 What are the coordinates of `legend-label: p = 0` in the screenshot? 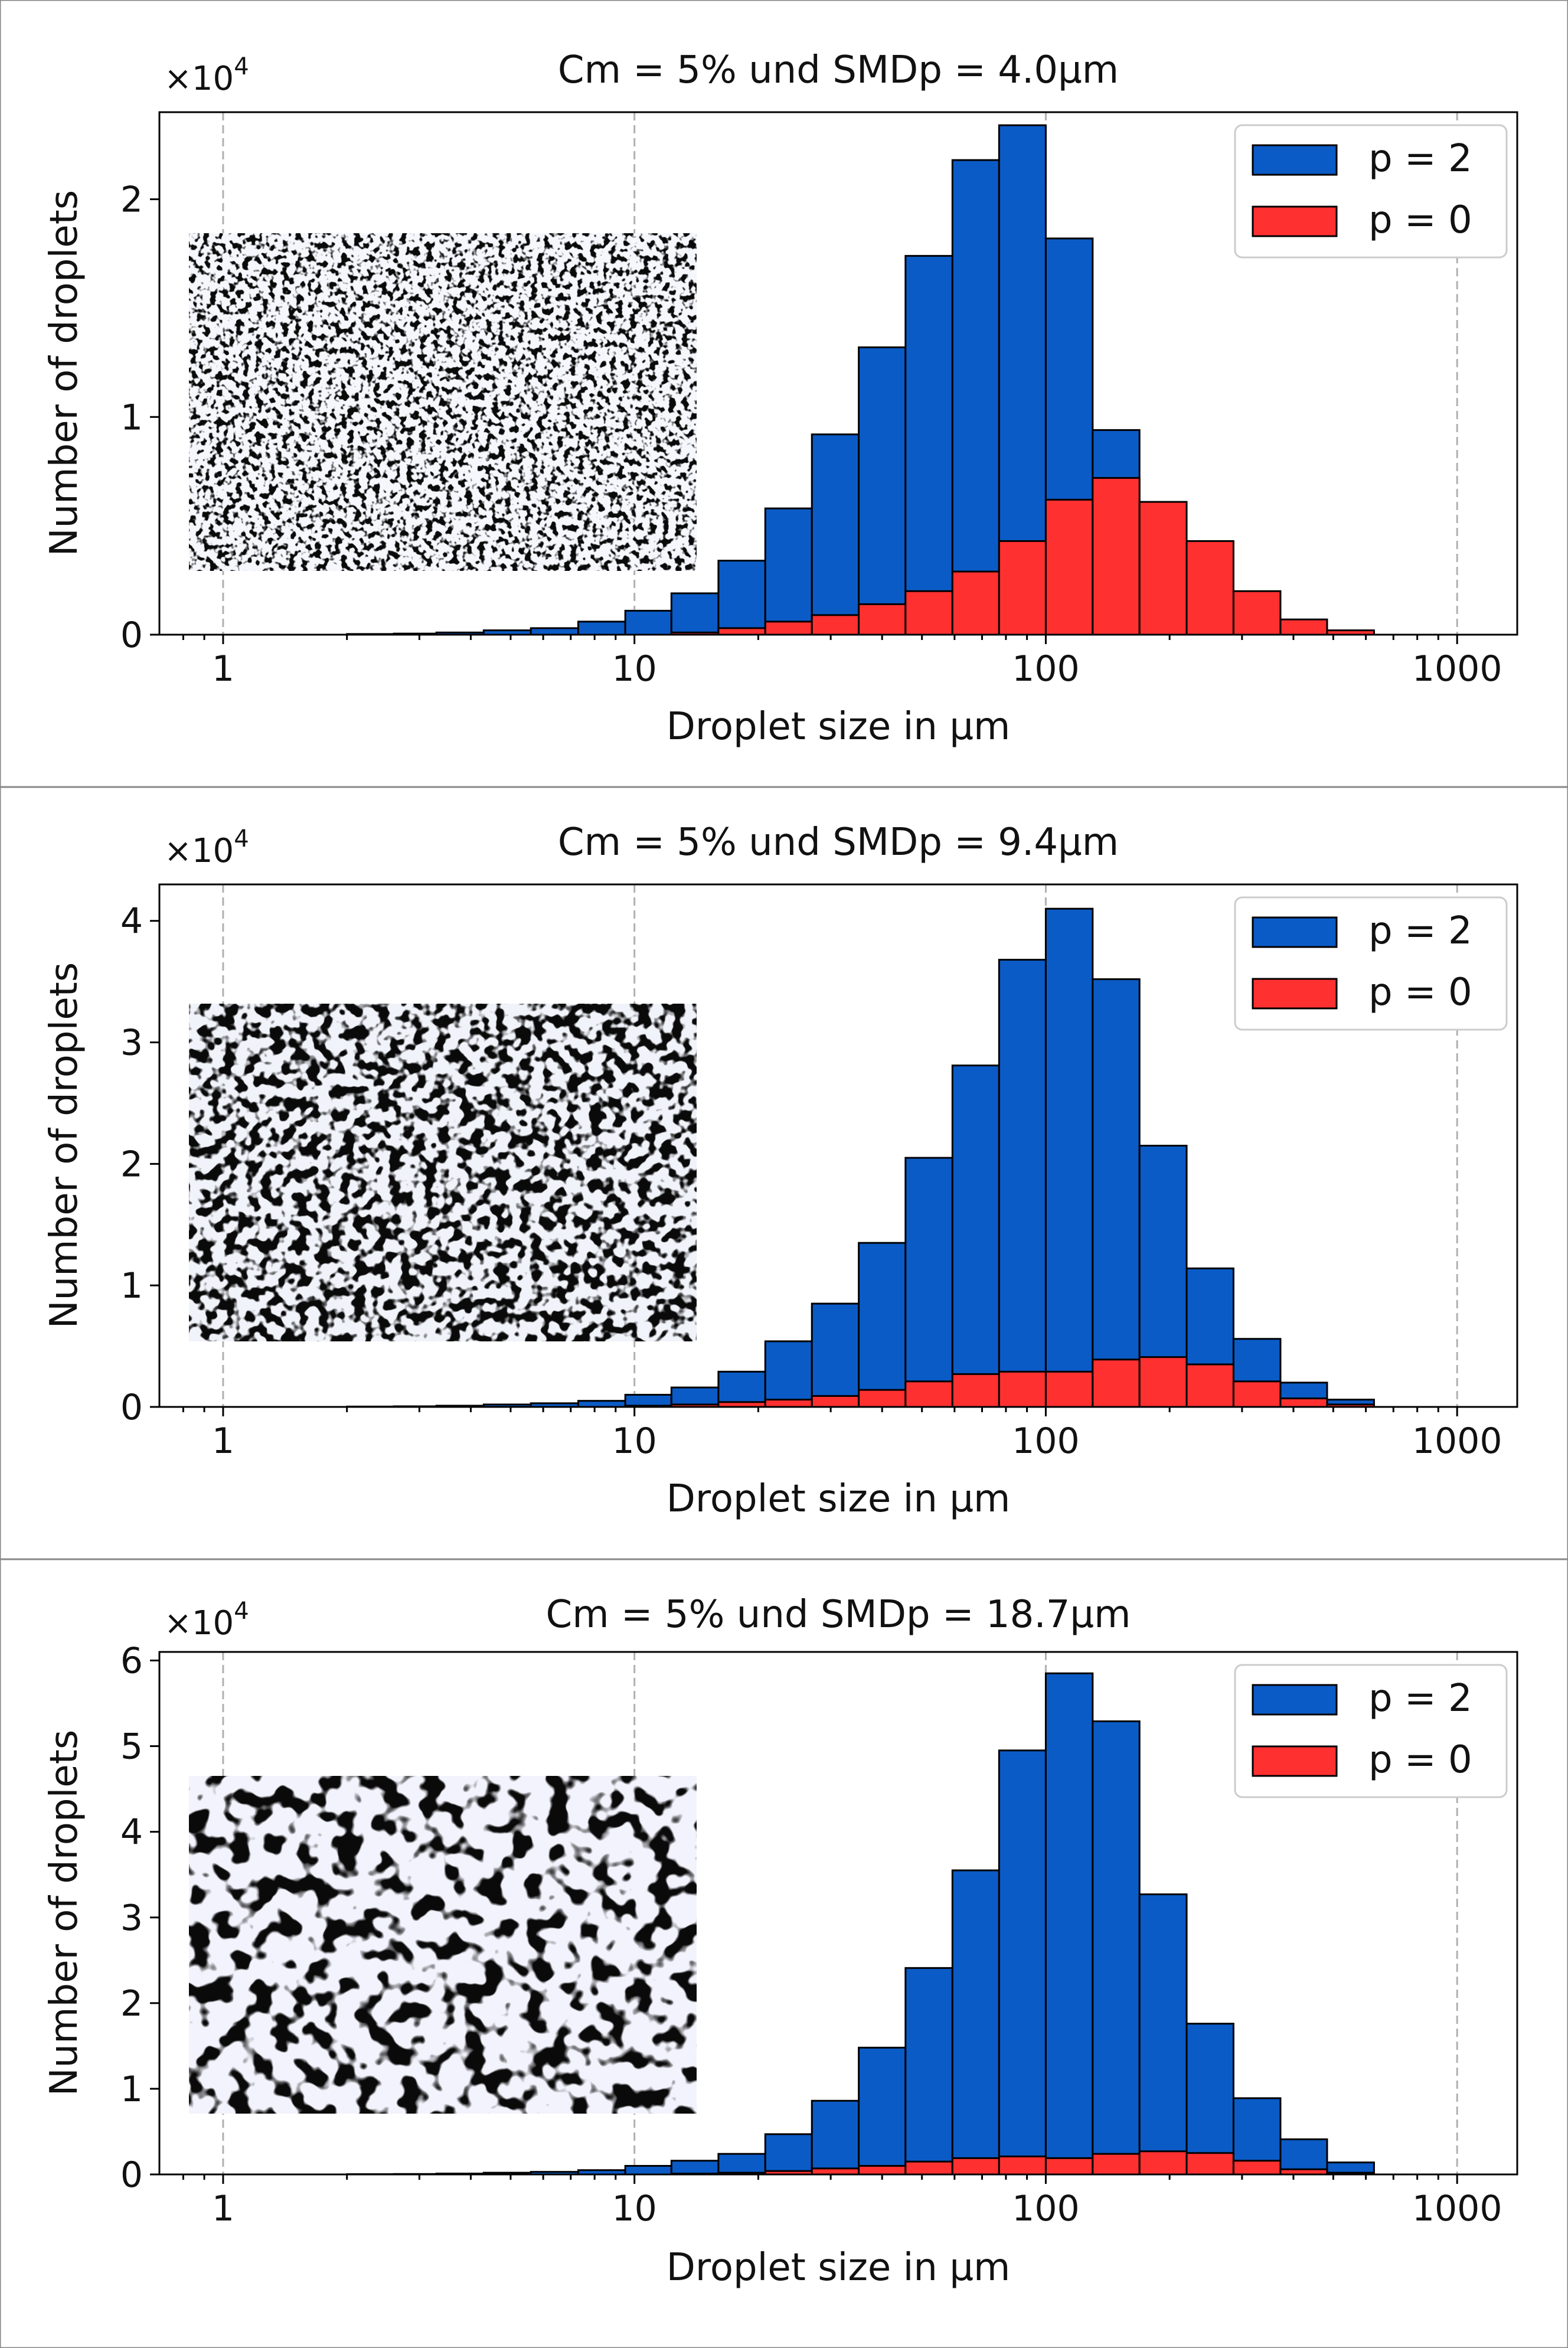 It's located at (1420, 220).